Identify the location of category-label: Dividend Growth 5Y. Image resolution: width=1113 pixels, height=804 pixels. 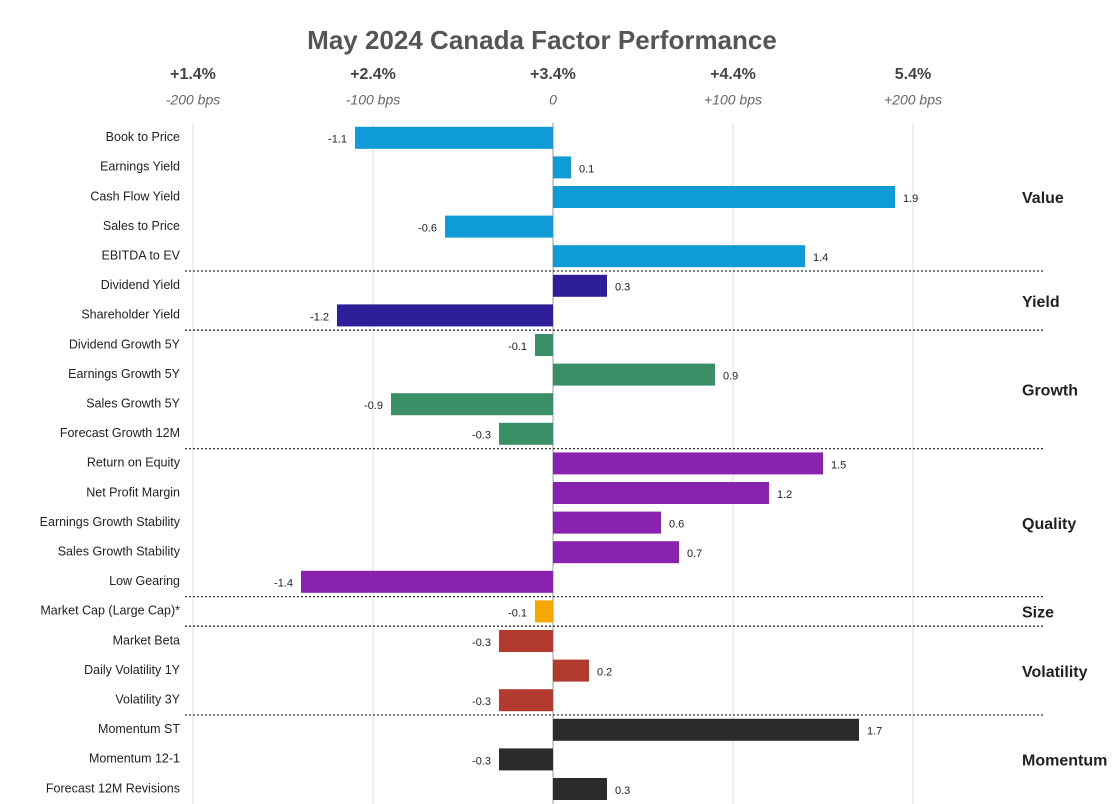
(125, 344).